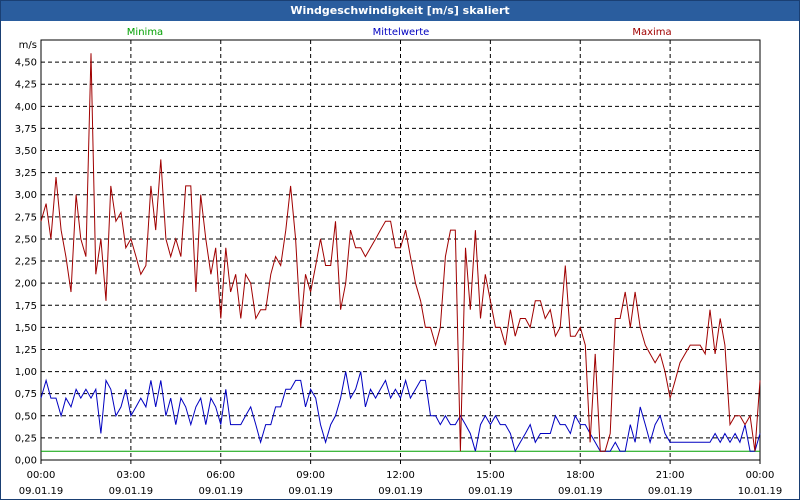  Describe the element at coordinates (26, 173) in the screenshot. I see `y-tick-label: 3,25` at that location.